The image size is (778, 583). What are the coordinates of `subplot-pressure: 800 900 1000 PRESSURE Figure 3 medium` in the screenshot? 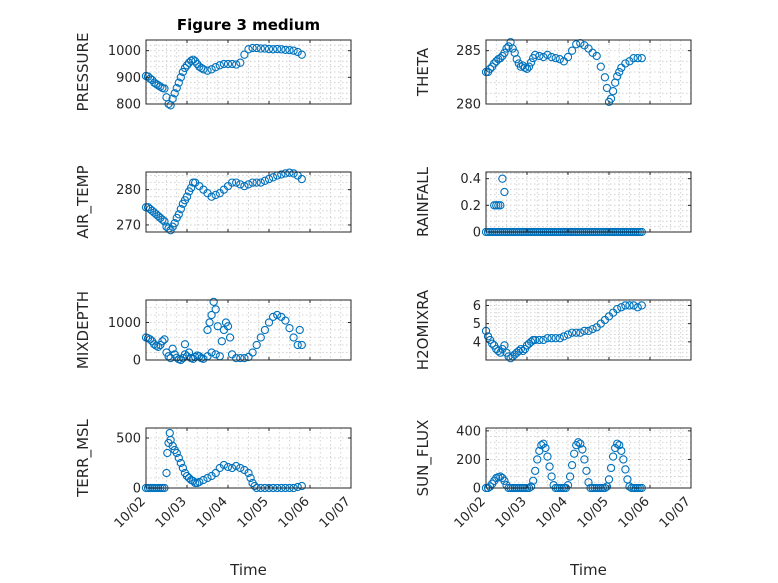 It's located at (213, 64).